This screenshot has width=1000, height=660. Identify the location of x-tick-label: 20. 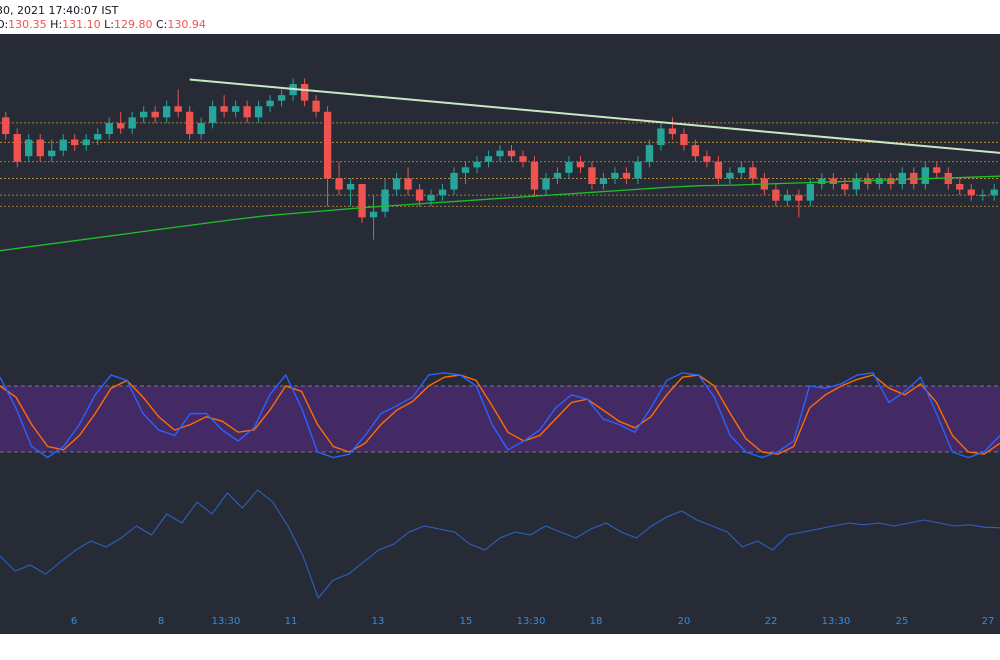
(684, 621).